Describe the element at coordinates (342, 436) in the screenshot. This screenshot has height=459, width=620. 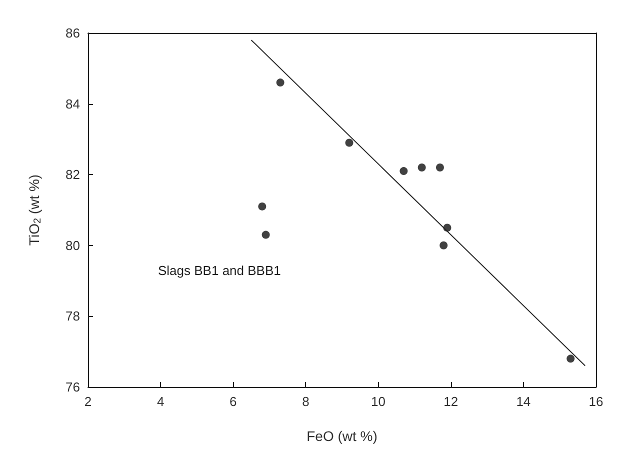
I see `x-axis-title: FeO (wt %)` at that location.